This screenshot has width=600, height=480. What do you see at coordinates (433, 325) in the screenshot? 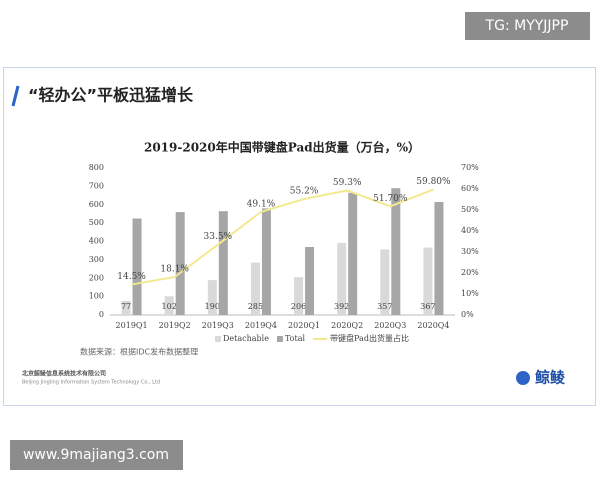
I see `x-tick-label: 2020Q4` at bounding box center [433, 325].